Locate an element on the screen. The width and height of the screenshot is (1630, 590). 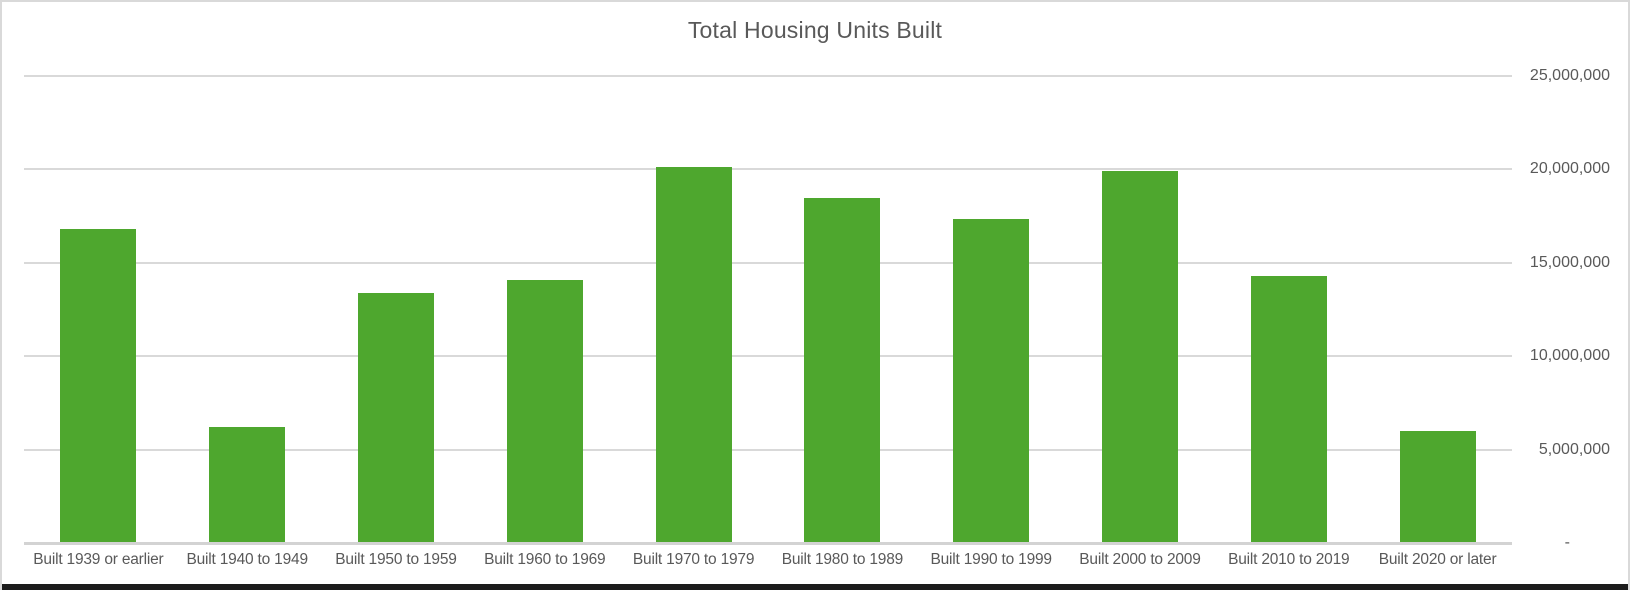
y-tick-label: 25,000,000 is located at coordinates (1569, 75).